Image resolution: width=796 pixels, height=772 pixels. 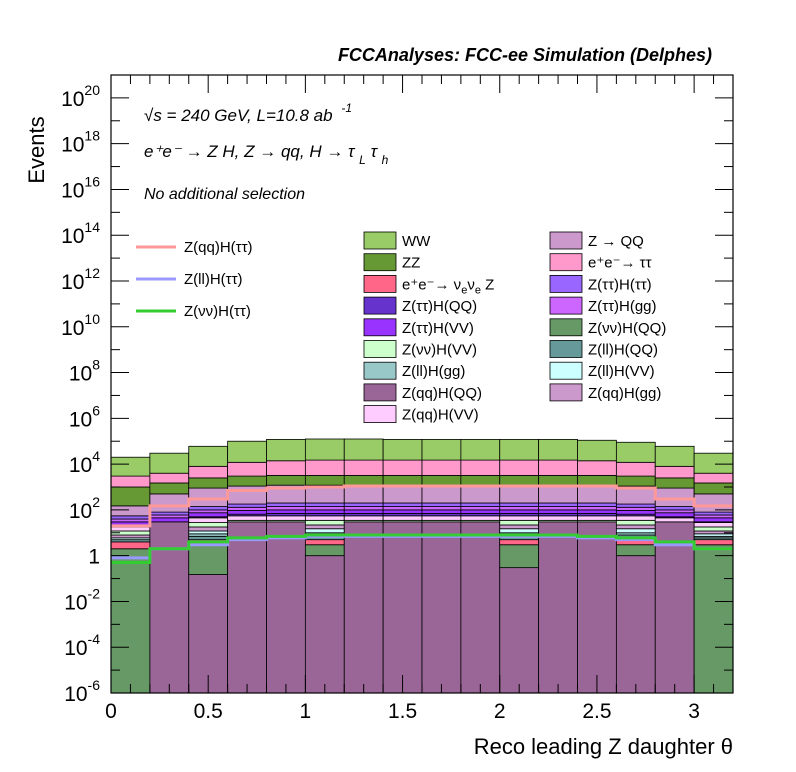 I want to click on x-tick-label: 2, so click(x=500, y=711).